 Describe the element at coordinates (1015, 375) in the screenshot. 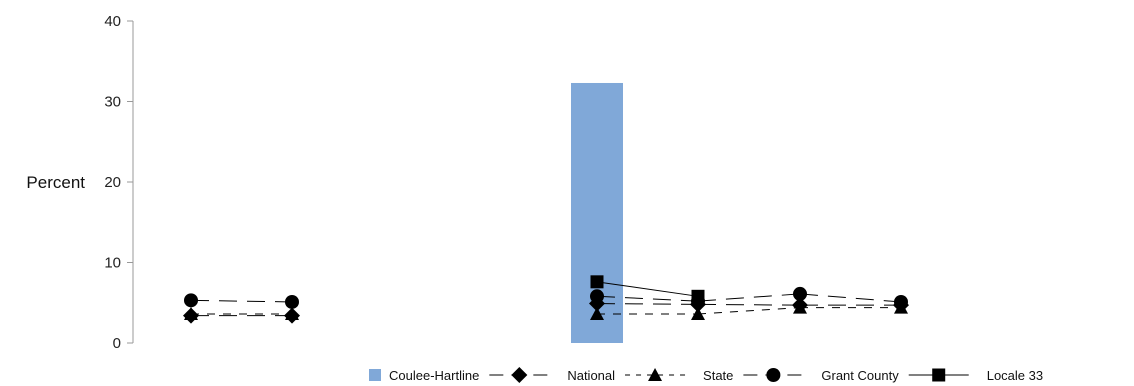

I see `legend-label-locale-33: Locale 33` at that location.